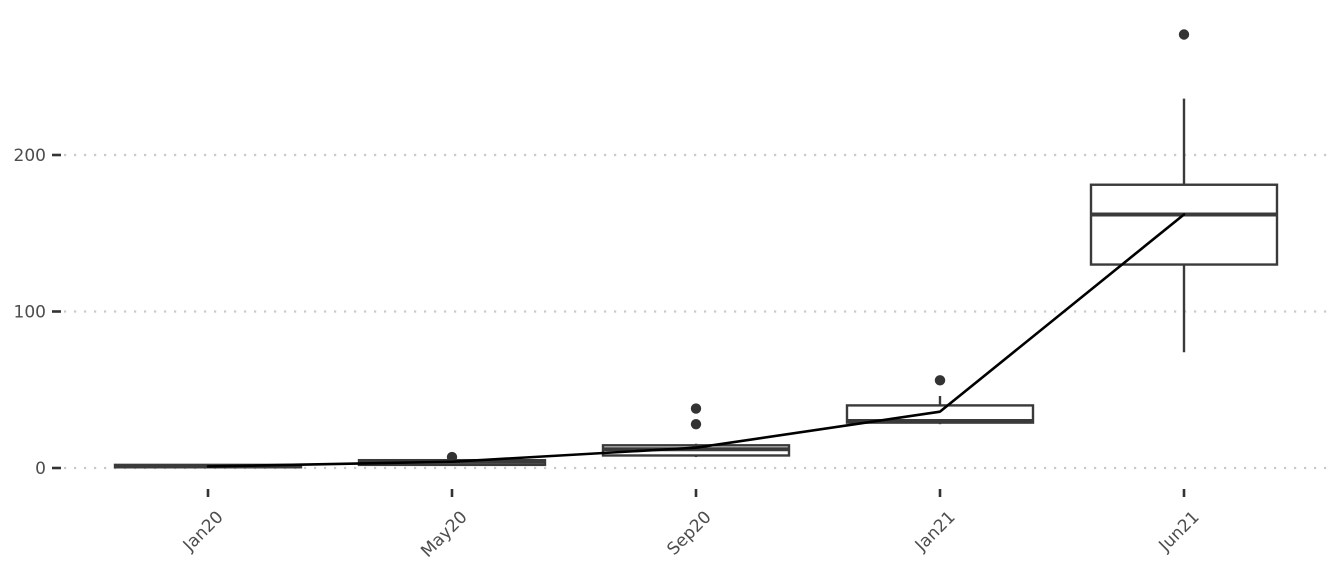  I want to click on box, so click(1184, 224).